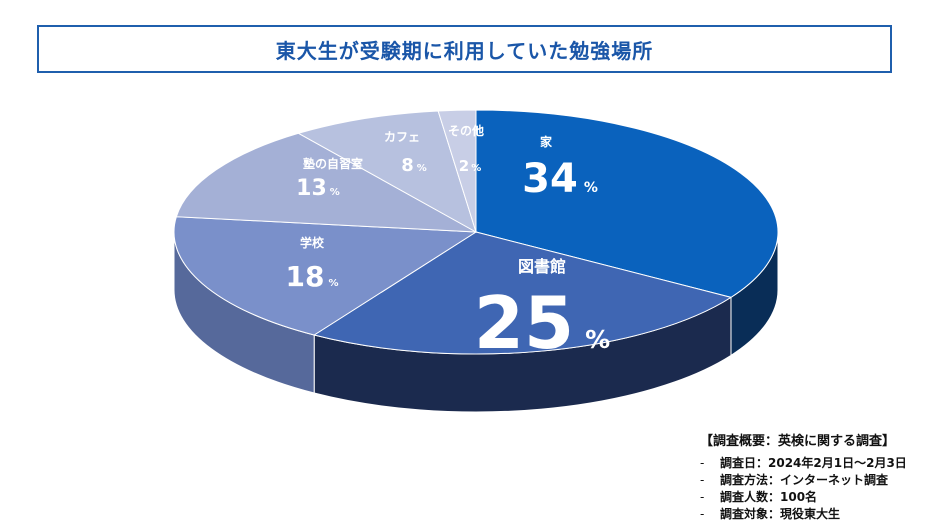 This screenshot has height=532, width=951. I want to click on survey-item: - 調査日：2024年2月1日～2月3日, so click(825, 463).